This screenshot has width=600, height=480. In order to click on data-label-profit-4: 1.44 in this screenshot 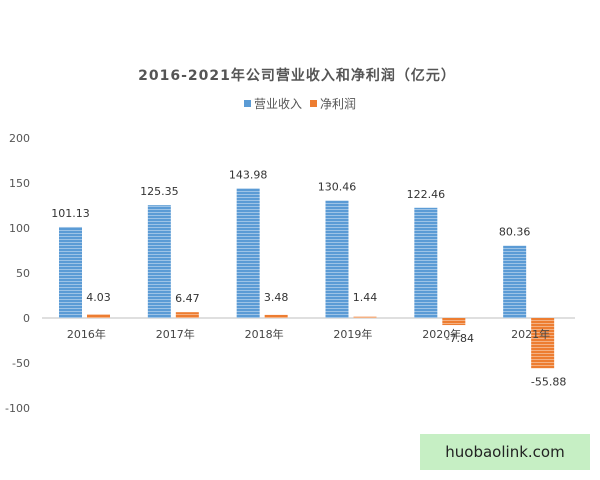, I will do `click(365, 297)`.